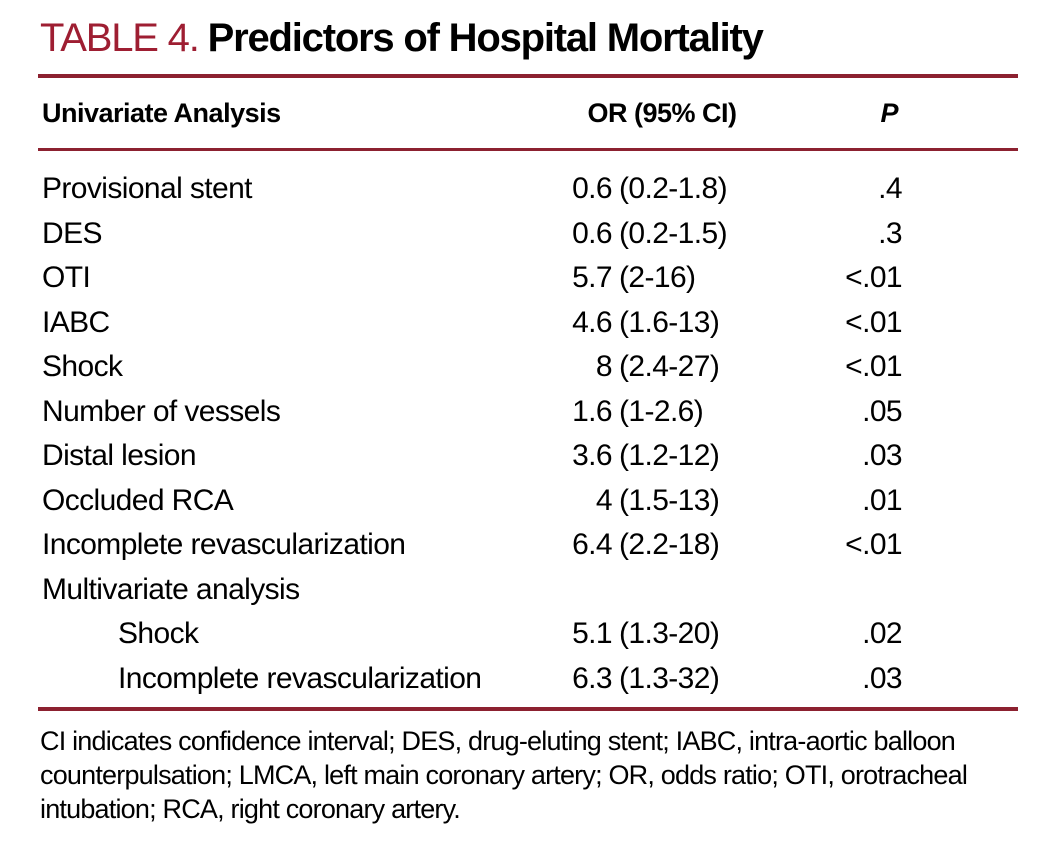  What do you see at coordinates (889, 112) in the screenshot?
I see `column-header-p-value: P` at bounding box center [889, 112].